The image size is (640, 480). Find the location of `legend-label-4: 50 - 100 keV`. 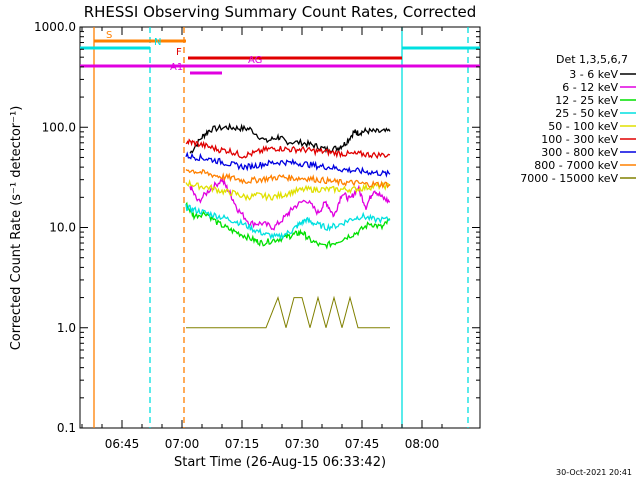

legend-label-4: 50 - 100 keV is located at coordinates (583, 126).